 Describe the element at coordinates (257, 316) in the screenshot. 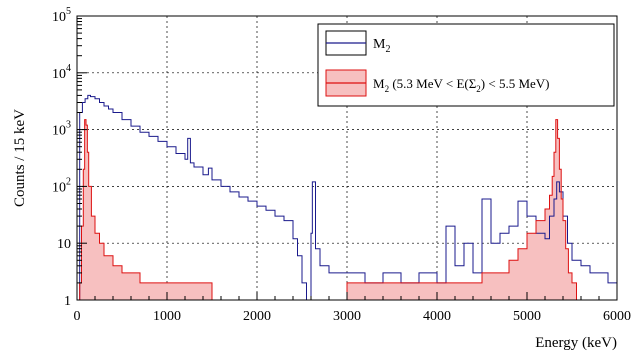

I see `x-tick-label-2: 2000` at that location.